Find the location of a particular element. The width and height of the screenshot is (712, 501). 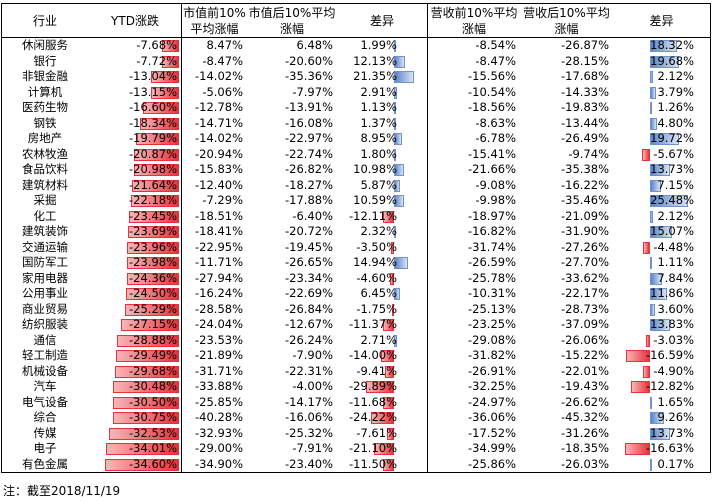

mc-top-value: -31.71% is located at coordinates (219, 370).